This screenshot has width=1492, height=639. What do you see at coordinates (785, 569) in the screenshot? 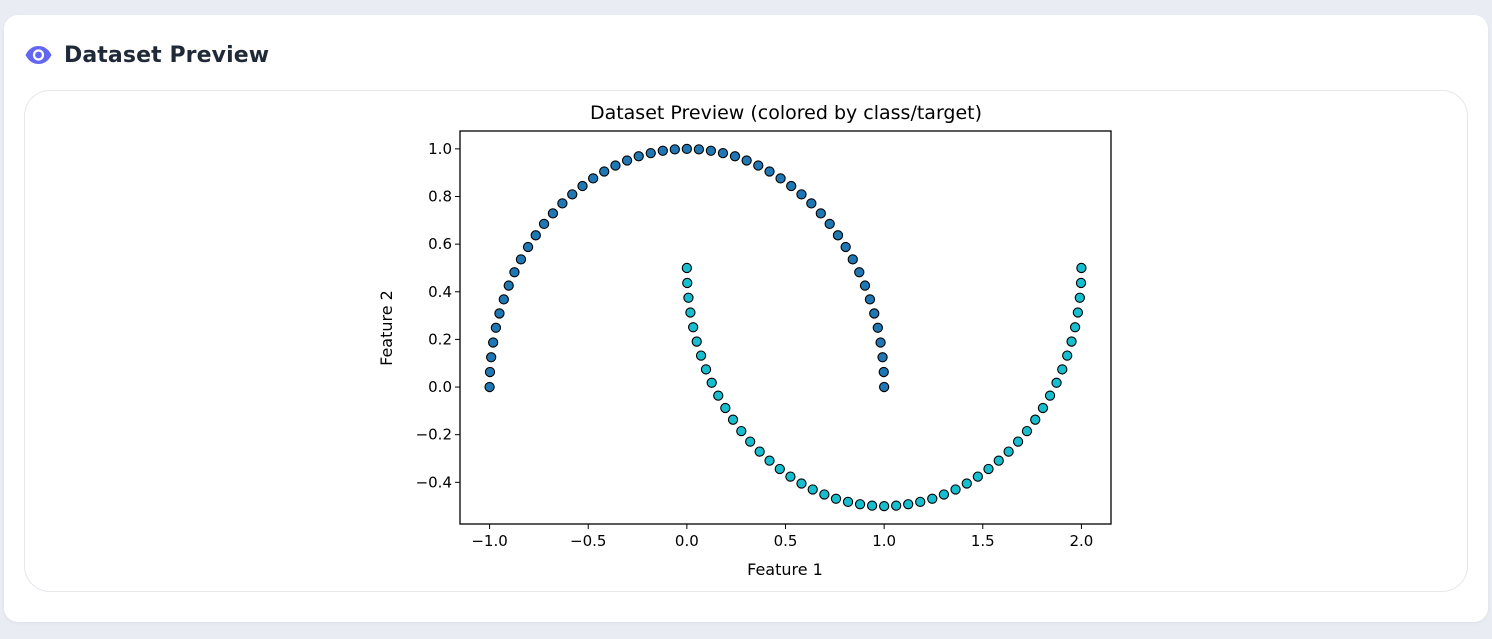
I see `x-axis-label: Feature 1` at bounding box center [785, 569].